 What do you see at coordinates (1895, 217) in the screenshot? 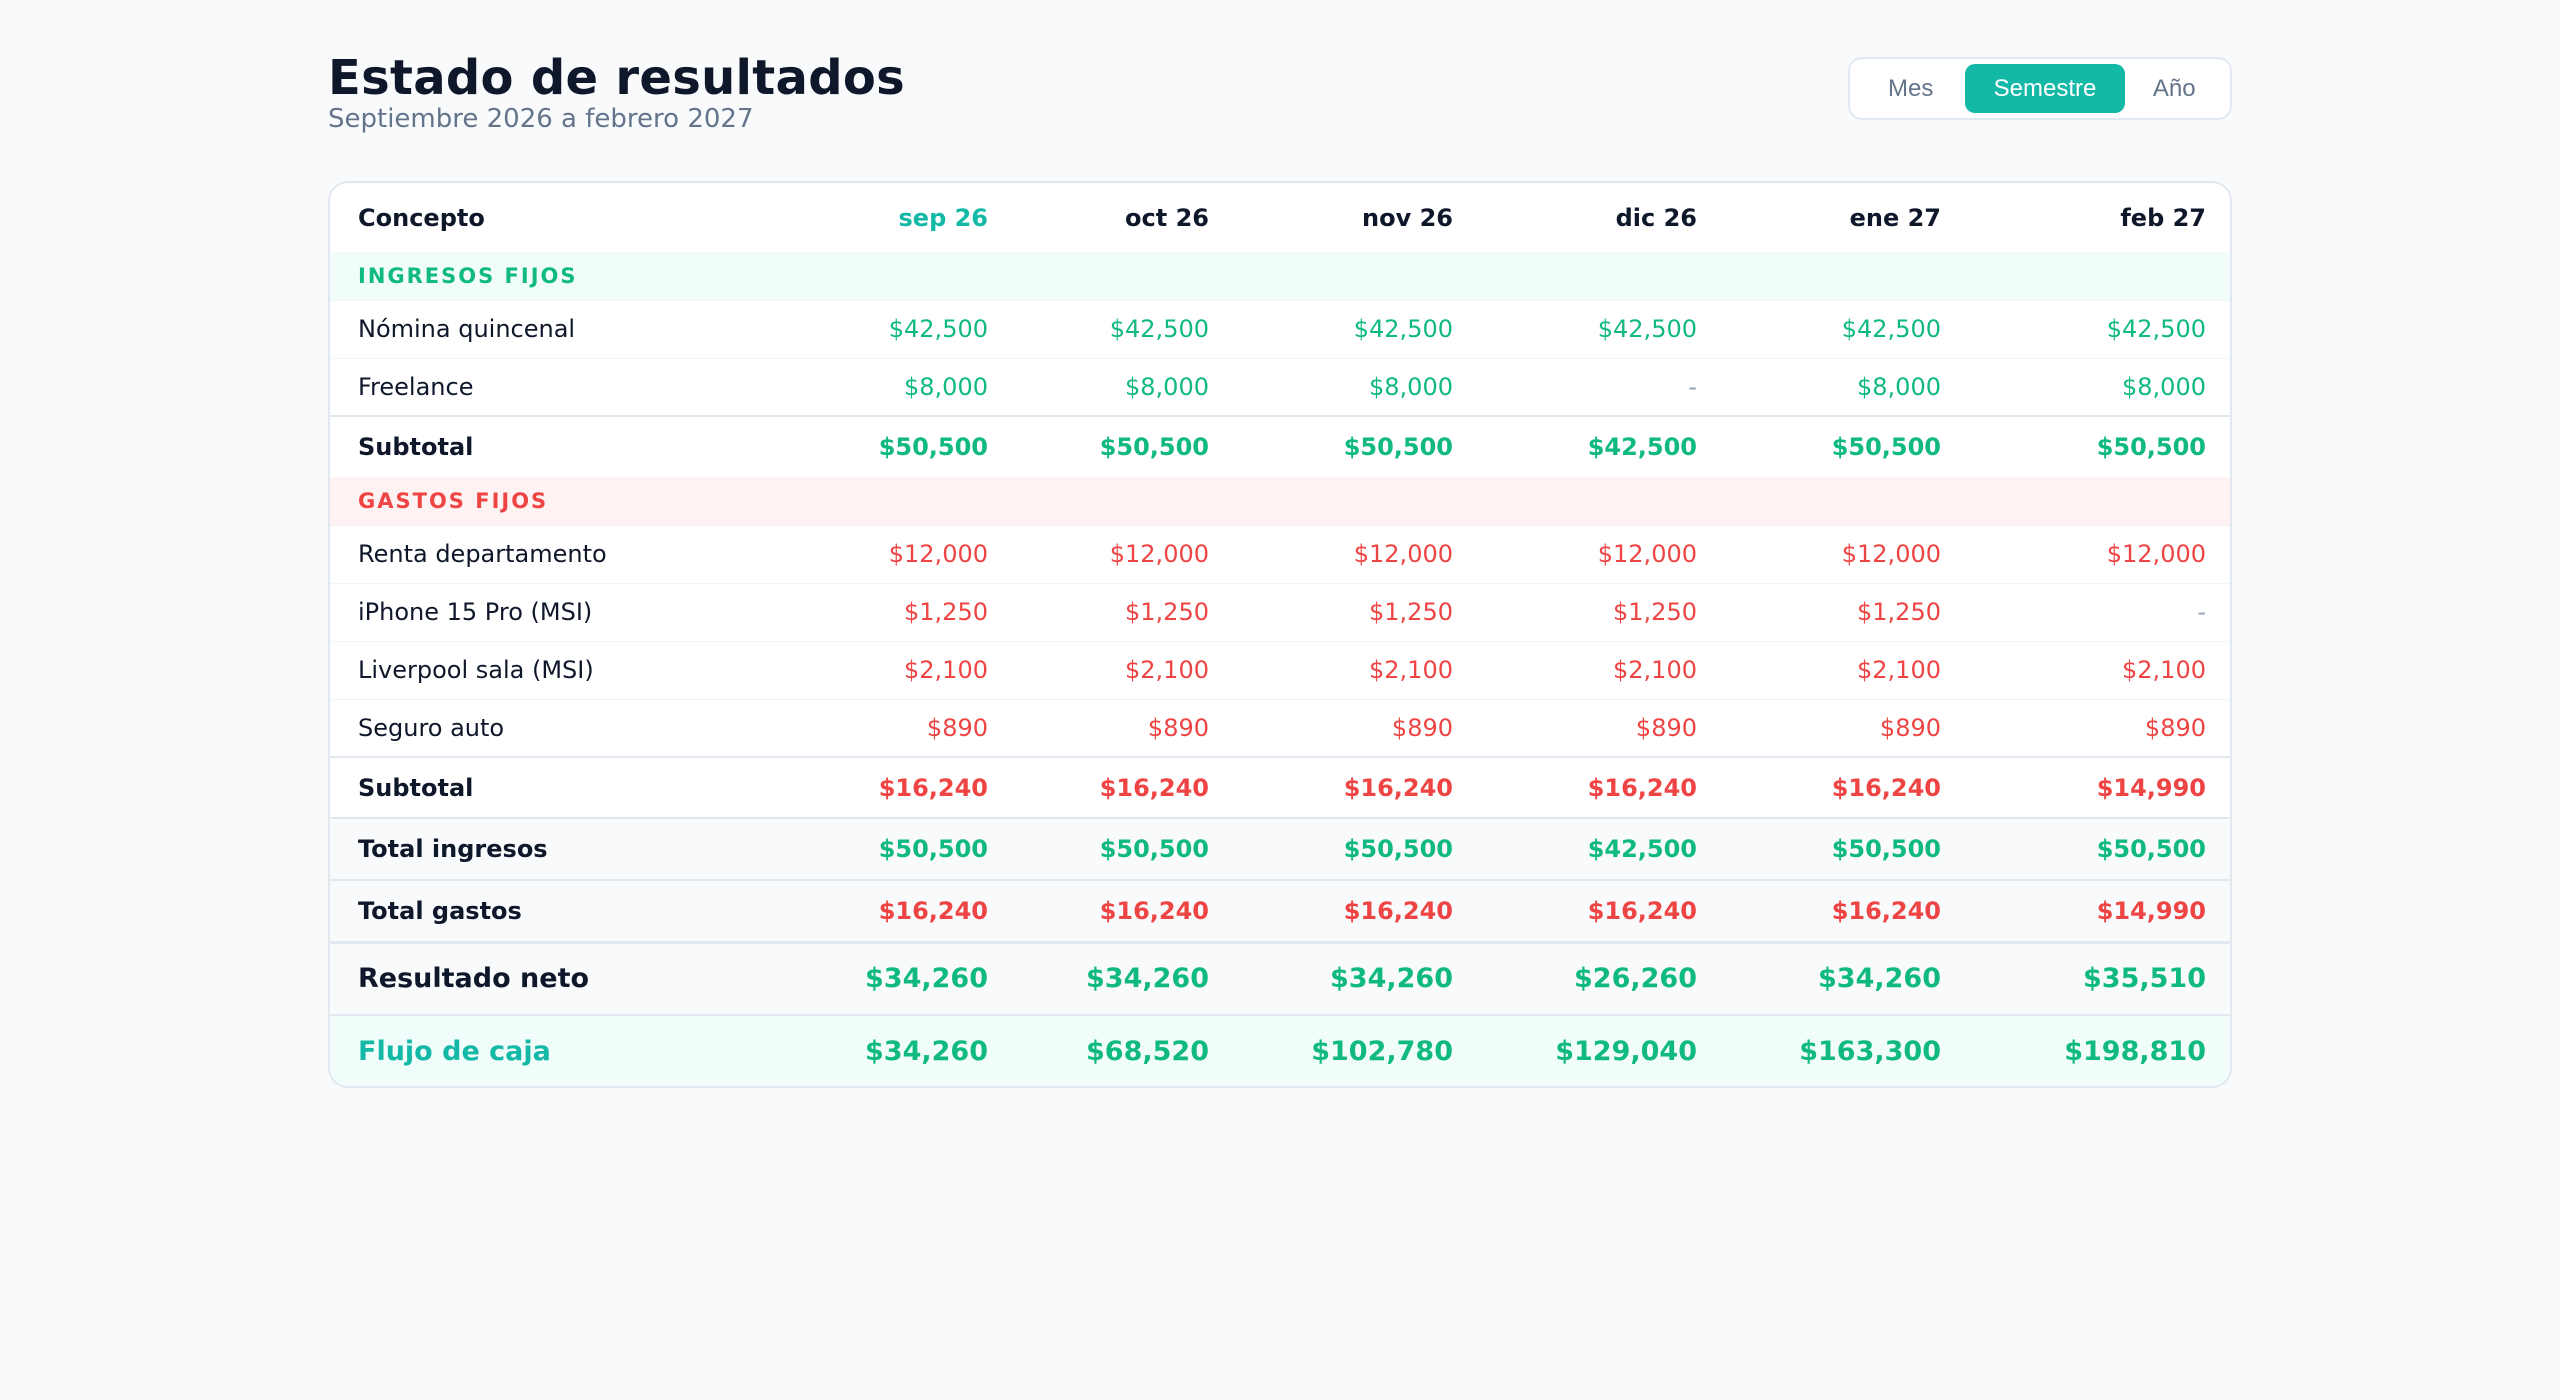
I see `column-header-month: ene 27` at bounding box center [1895, 217].